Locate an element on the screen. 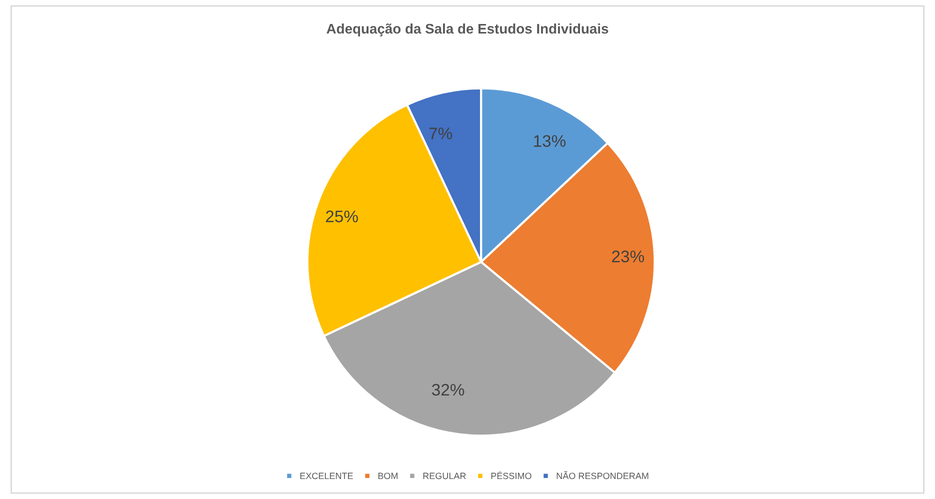 The image size is (935, 499). data-label: 23% is located at coordinates (628, 256).